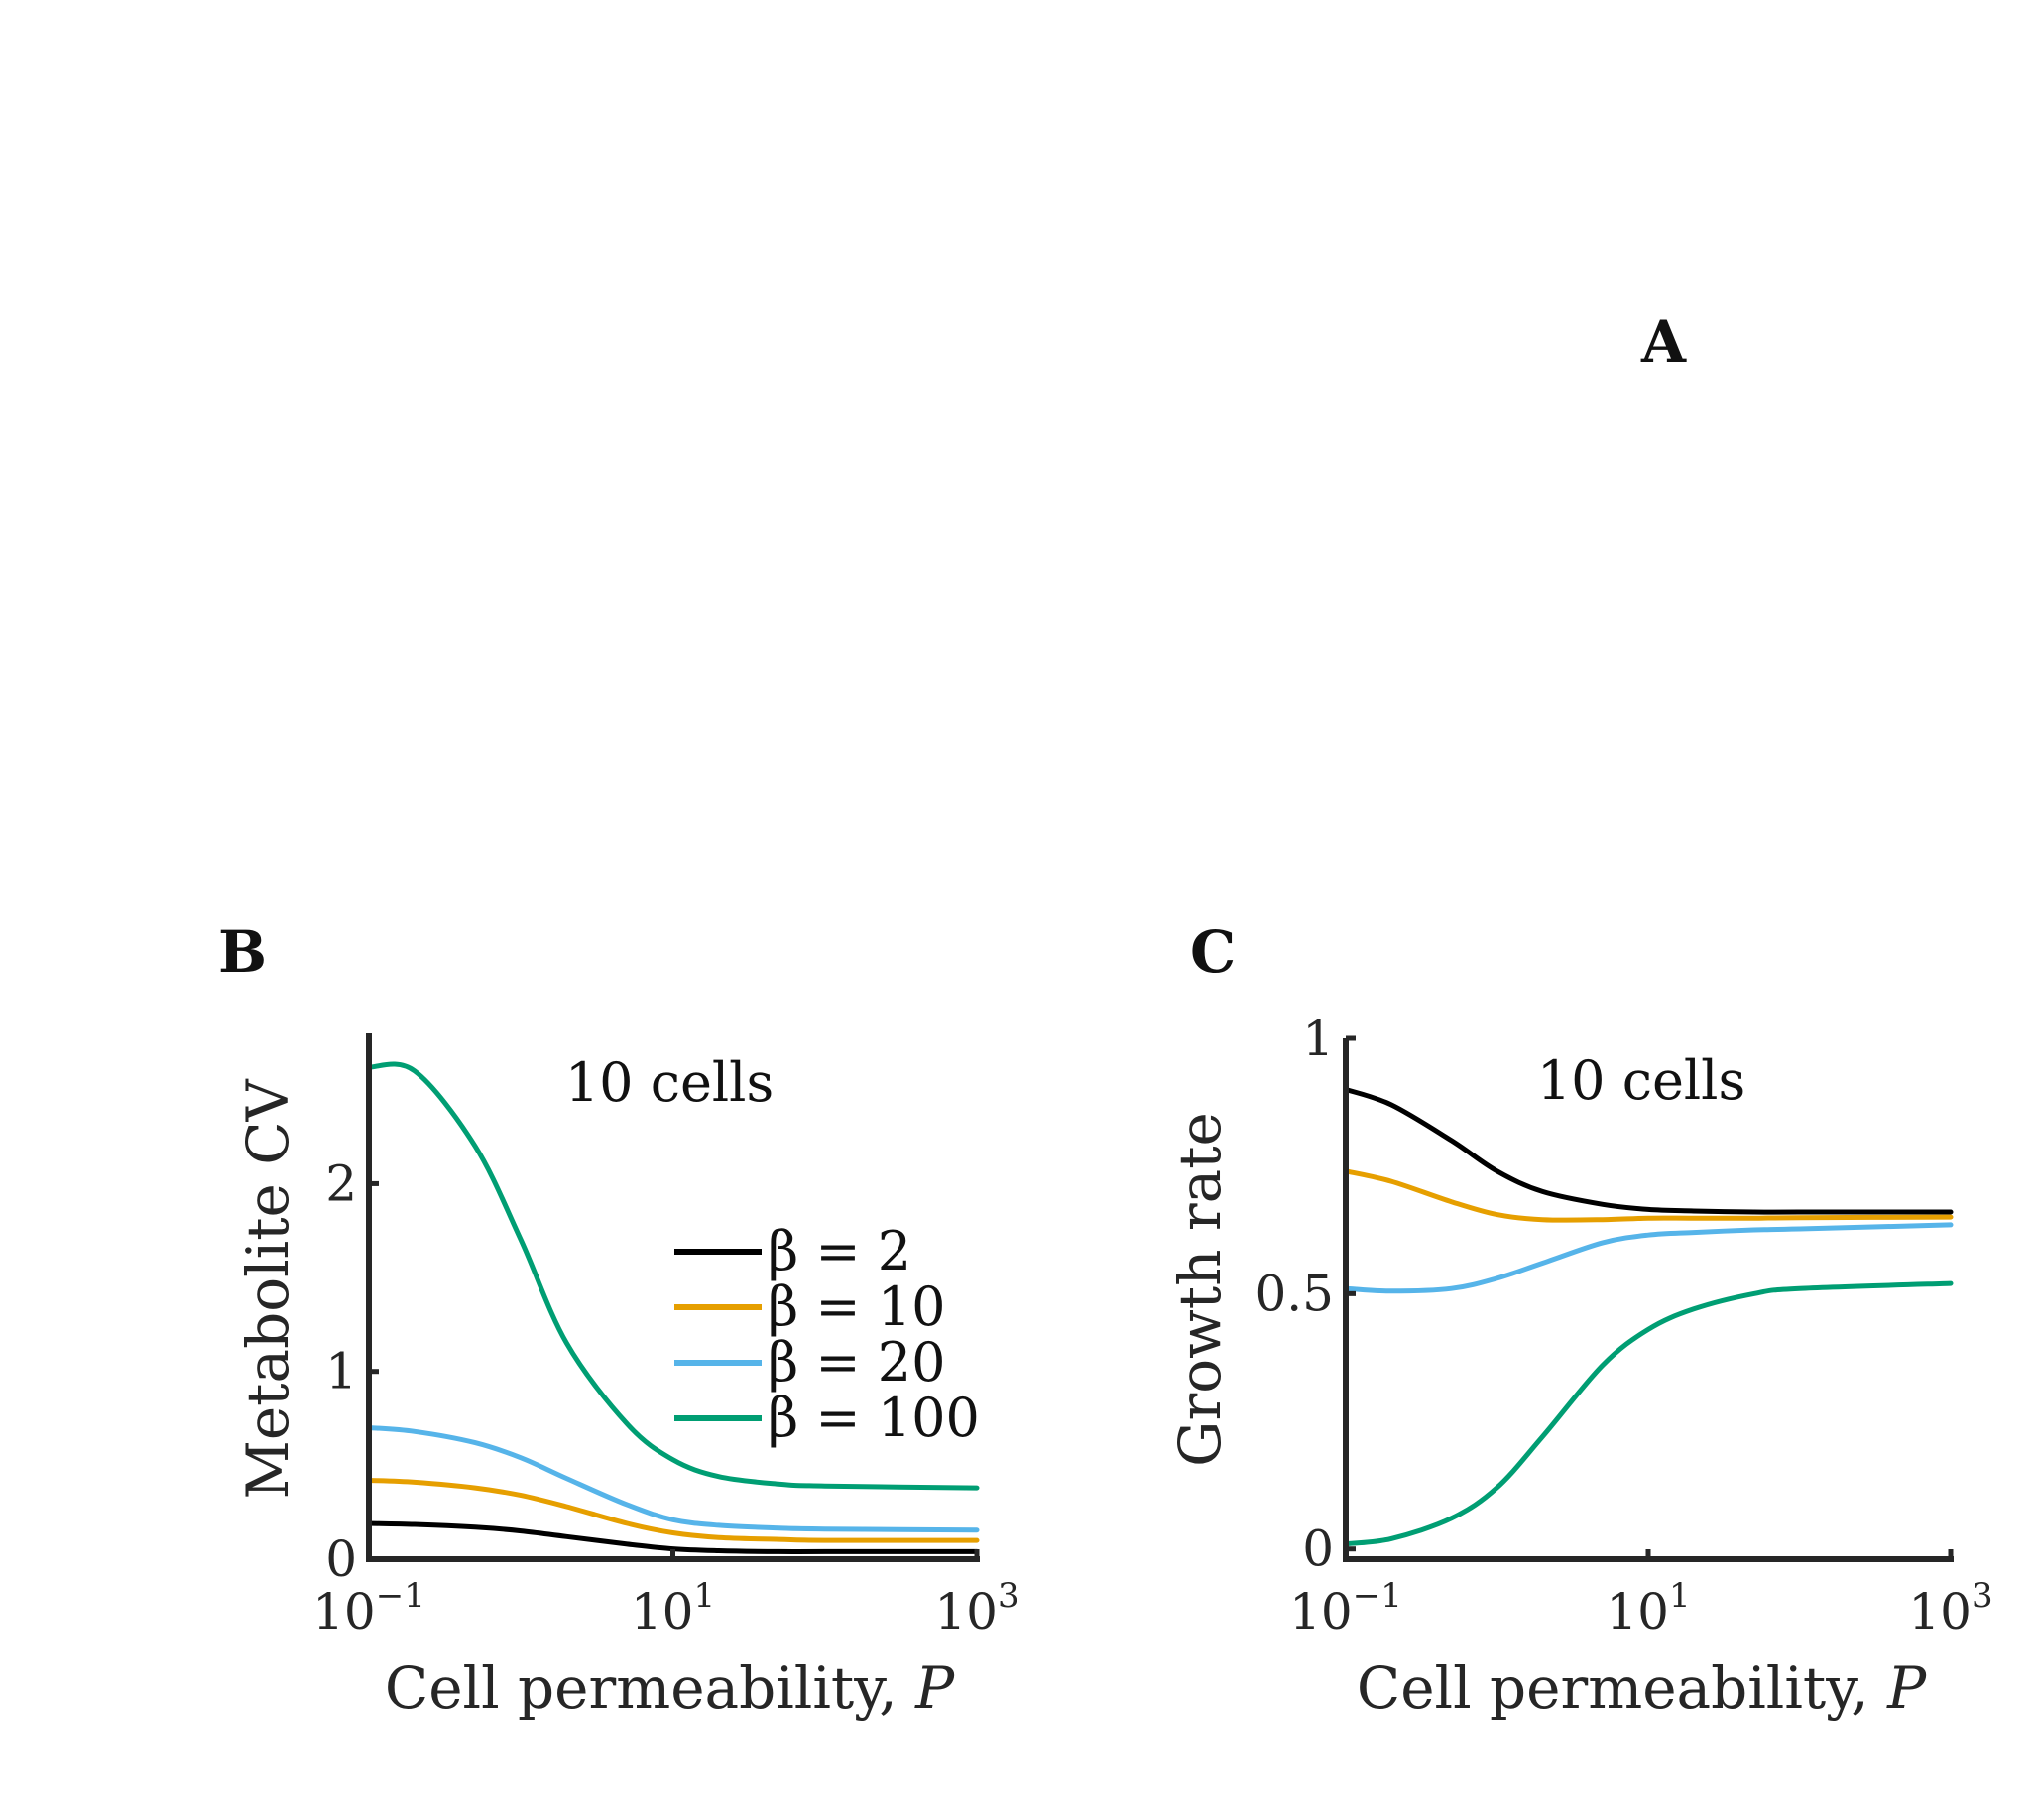 The height and width of the screenshot is (1820, 2035). Describe the element at coordinates (368, 1608) in the screenshot. I see `chart-b-xtick-label-1: 10⁻¹` at that location.